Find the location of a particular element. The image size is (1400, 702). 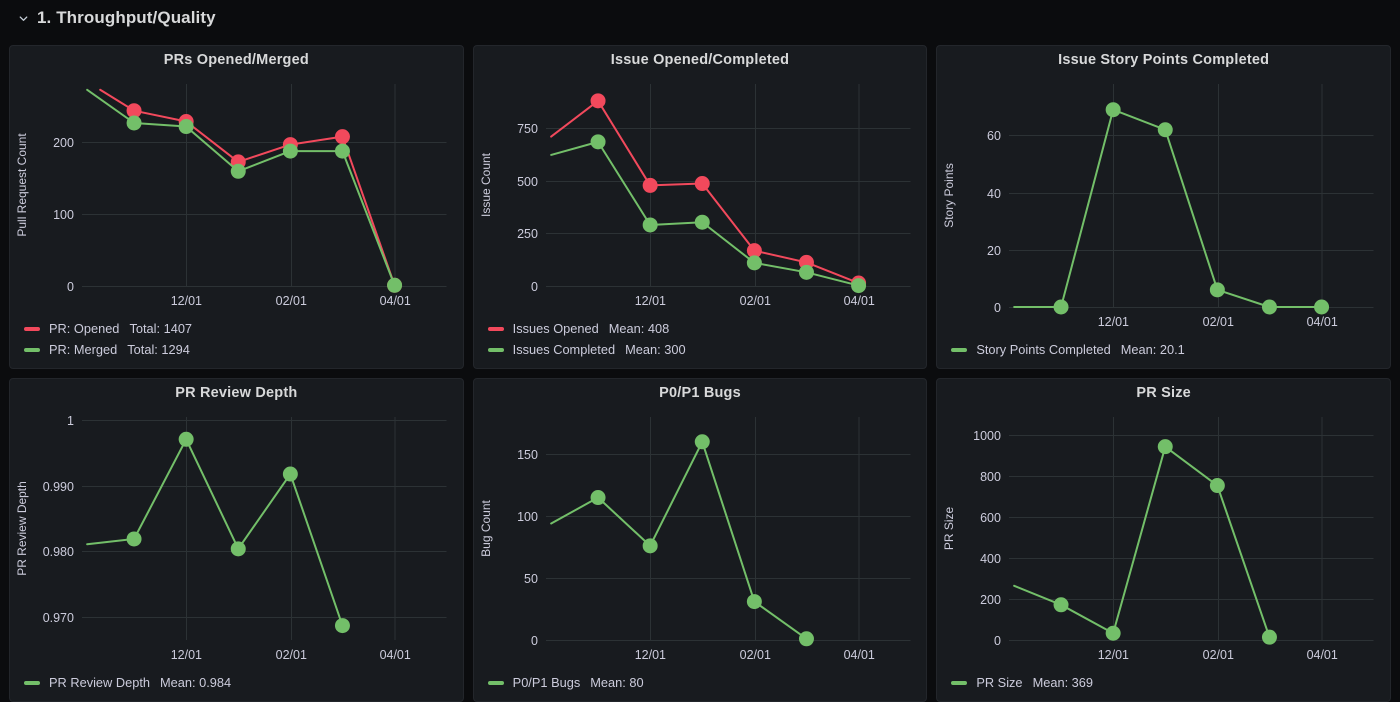

panel-title: Issue Story Points Completed is located at coordinates (1164, 60).